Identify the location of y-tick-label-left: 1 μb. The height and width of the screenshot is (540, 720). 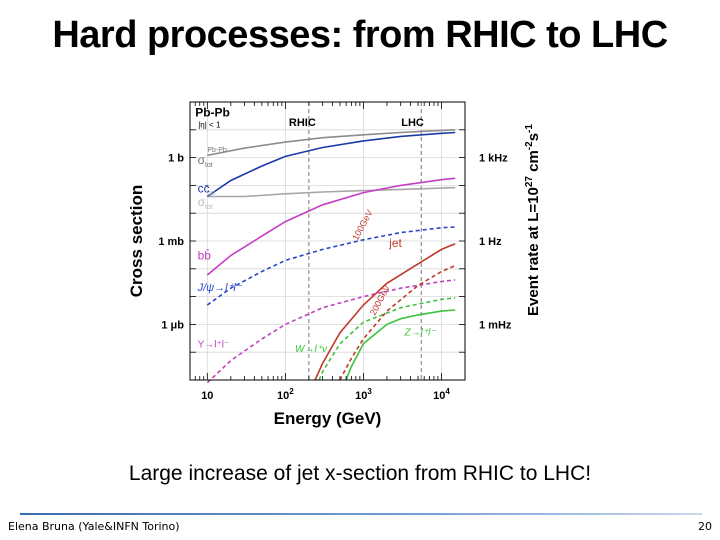
(172, 325).